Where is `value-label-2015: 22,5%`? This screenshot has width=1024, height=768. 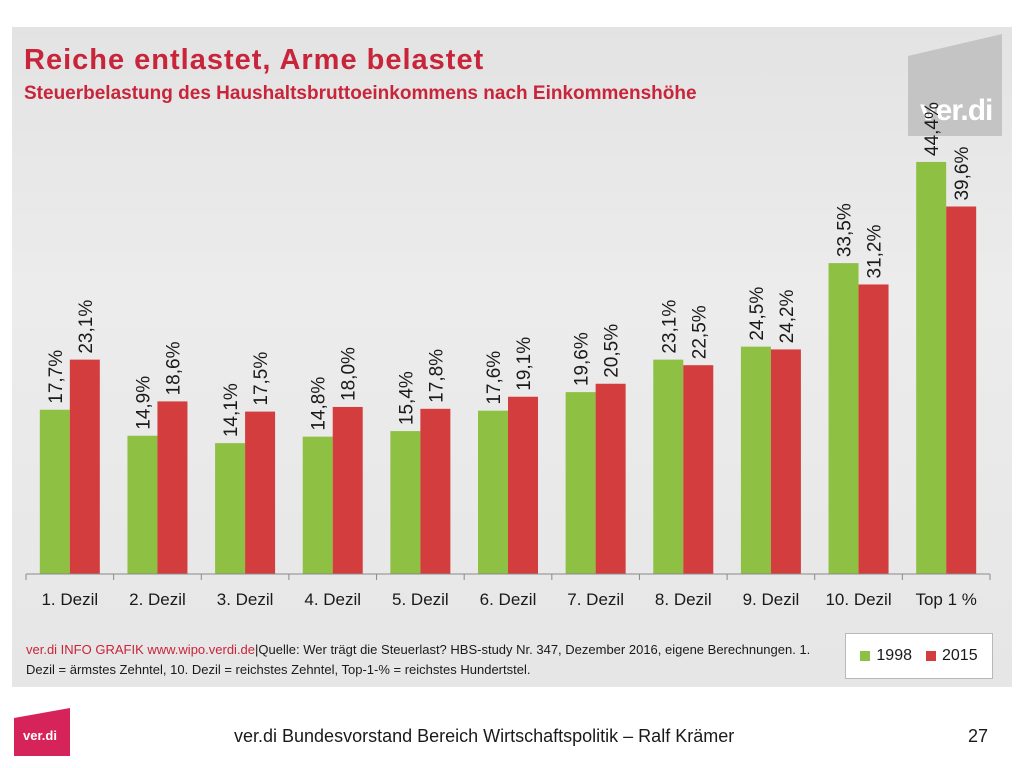 value-label-2015: 22,5% is located at coordinates (699, 332).